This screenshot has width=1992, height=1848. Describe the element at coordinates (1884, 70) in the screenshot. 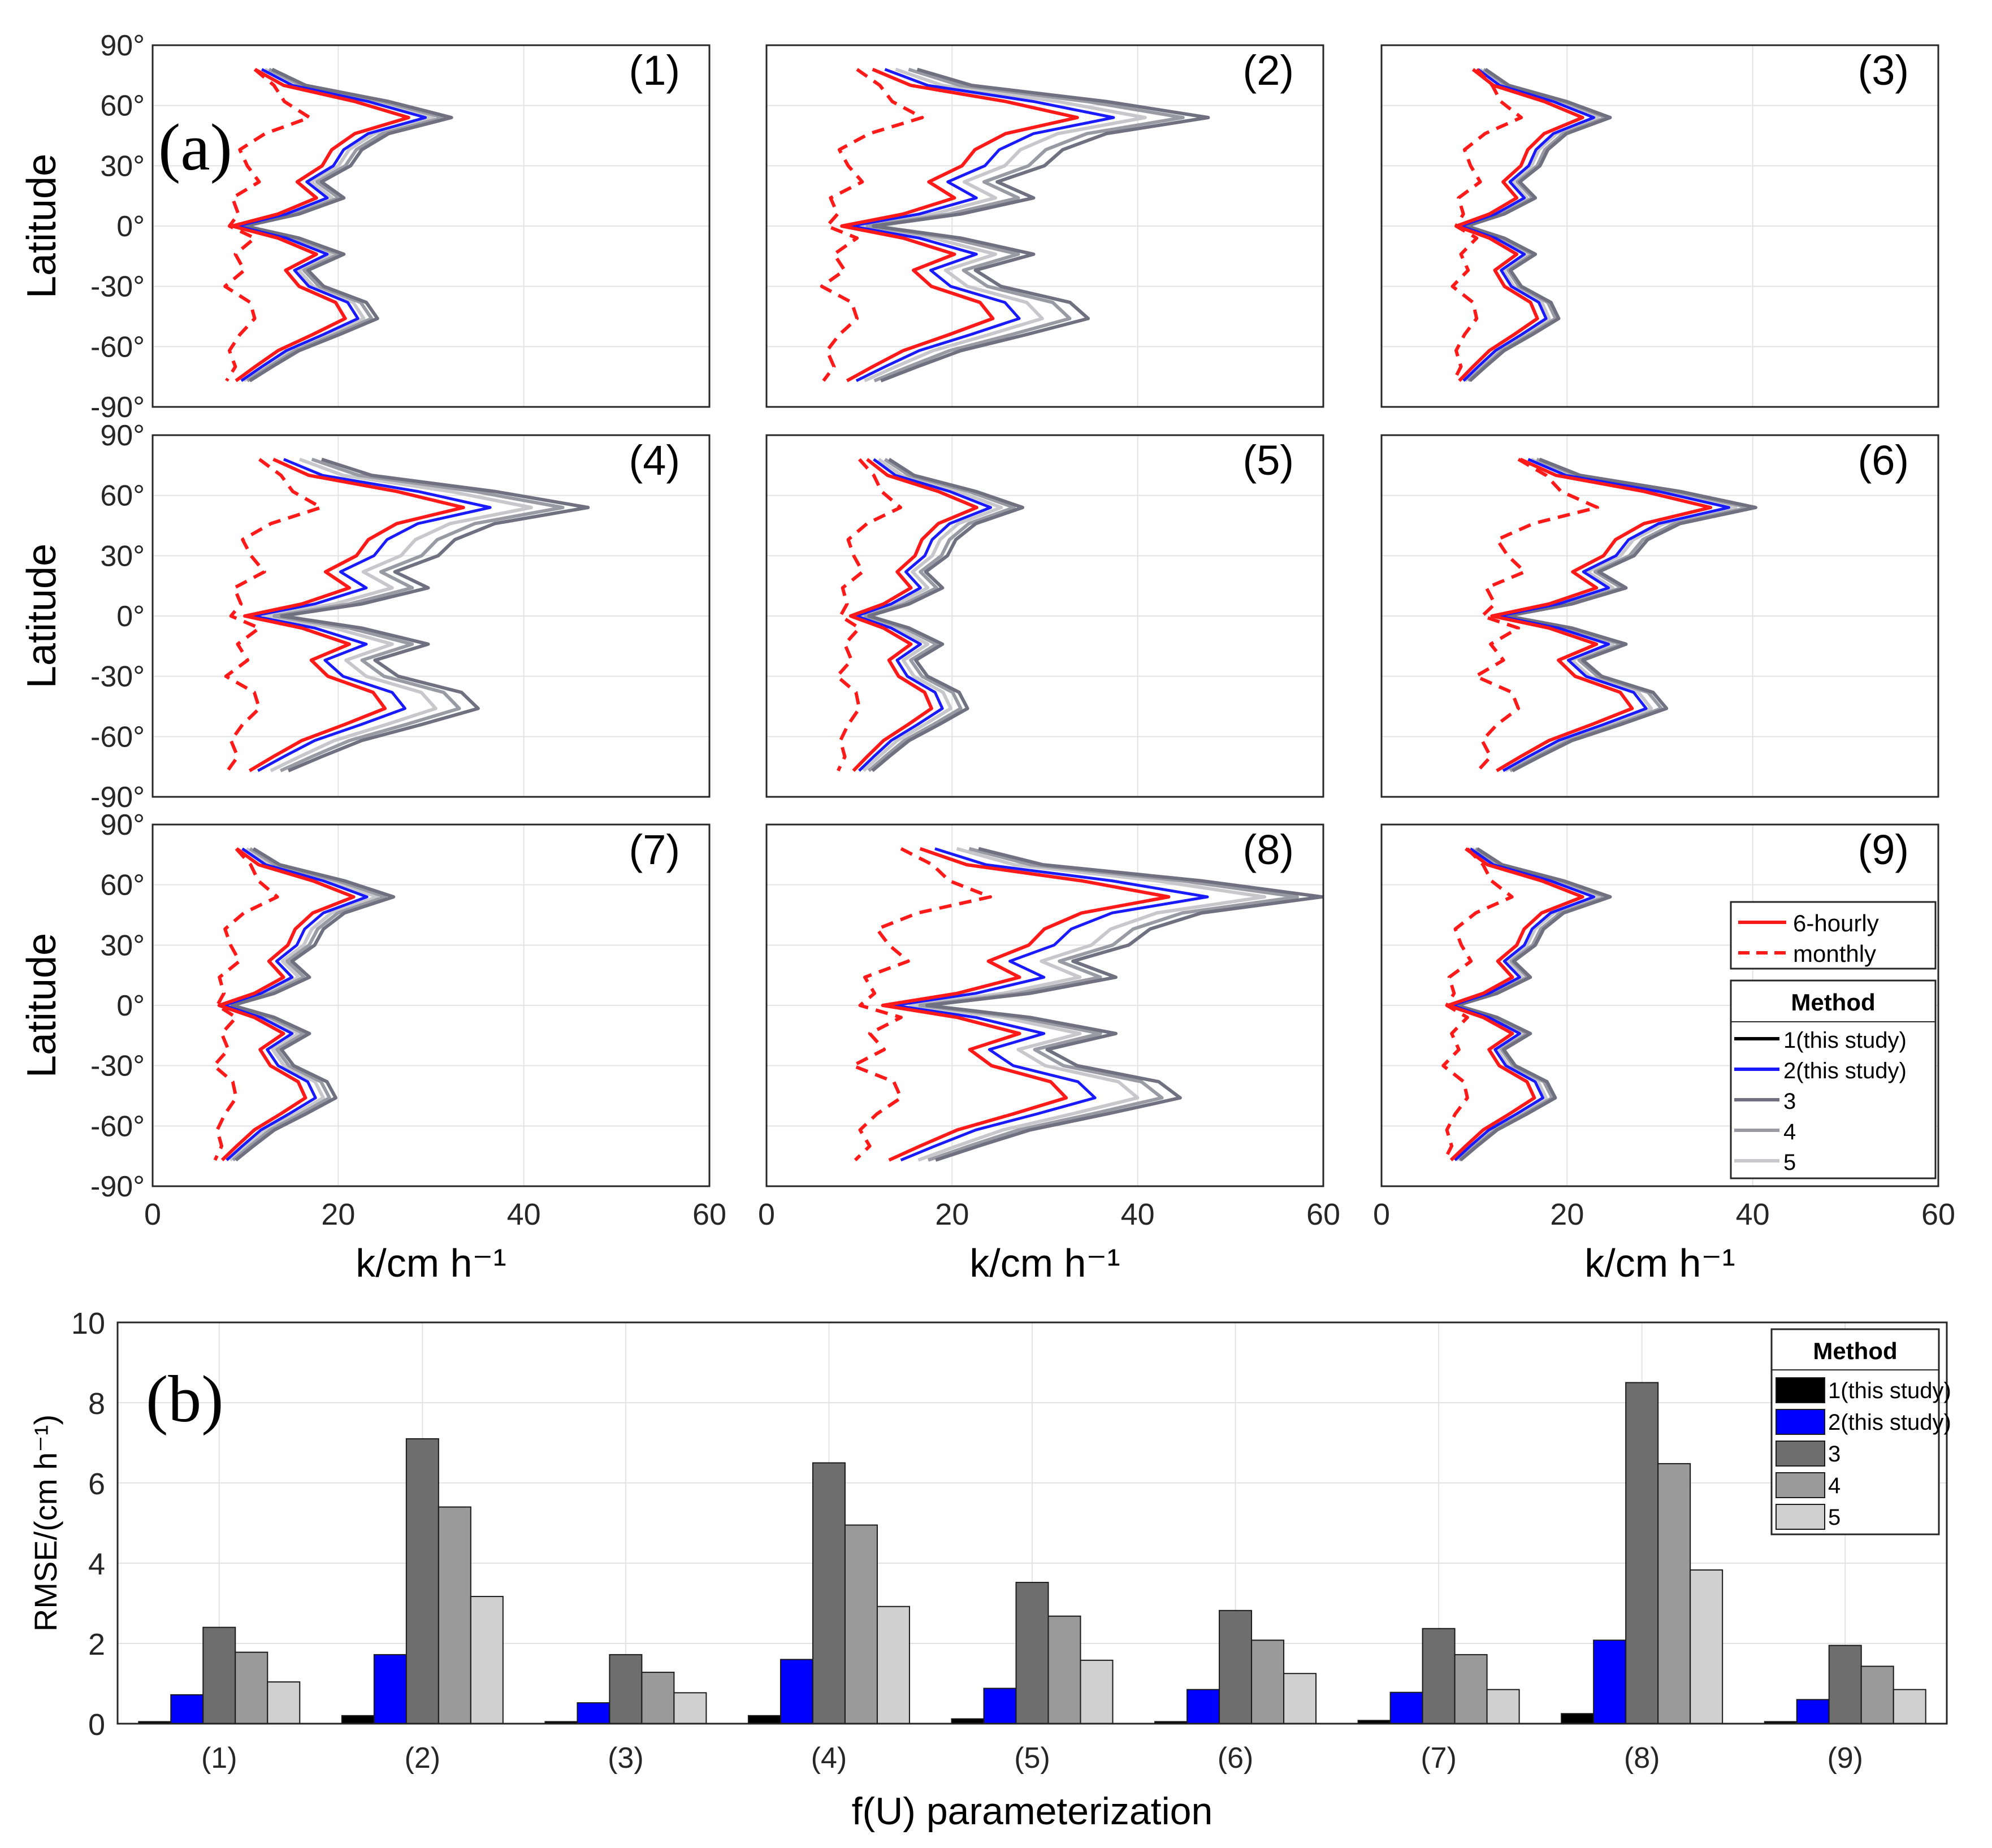

I see `subplot-label: (3)` at that location.